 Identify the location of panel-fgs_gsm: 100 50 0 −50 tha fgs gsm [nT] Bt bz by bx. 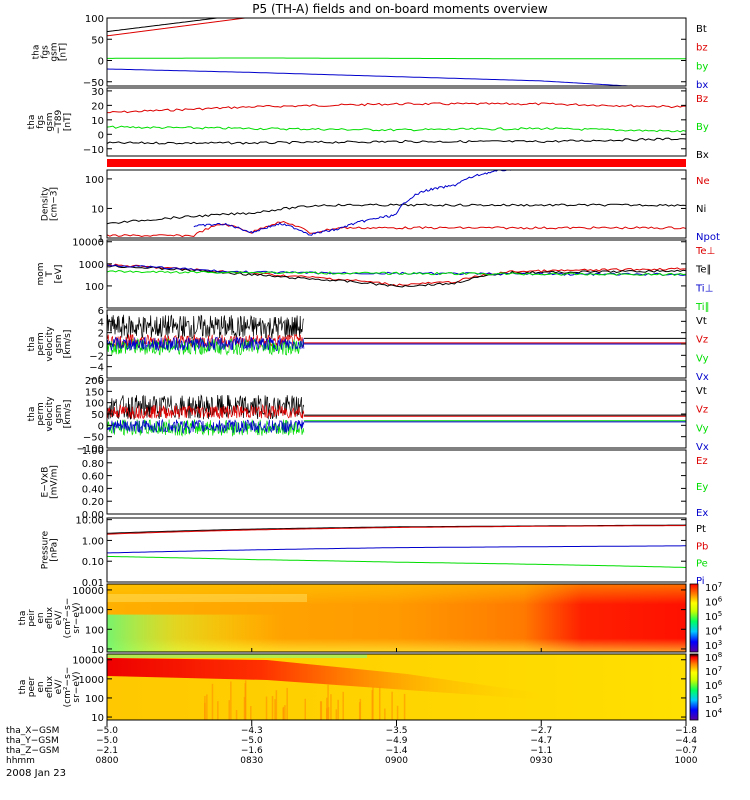
(370, 52).